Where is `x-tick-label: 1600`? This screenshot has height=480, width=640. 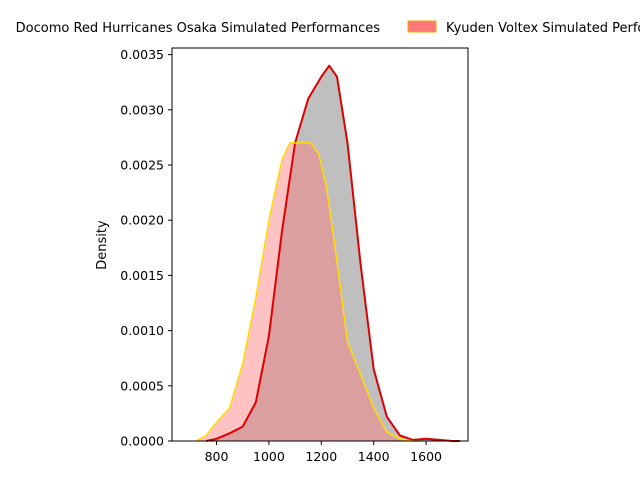 x-tick-label: 1600 is located at coordinates (426, 456).